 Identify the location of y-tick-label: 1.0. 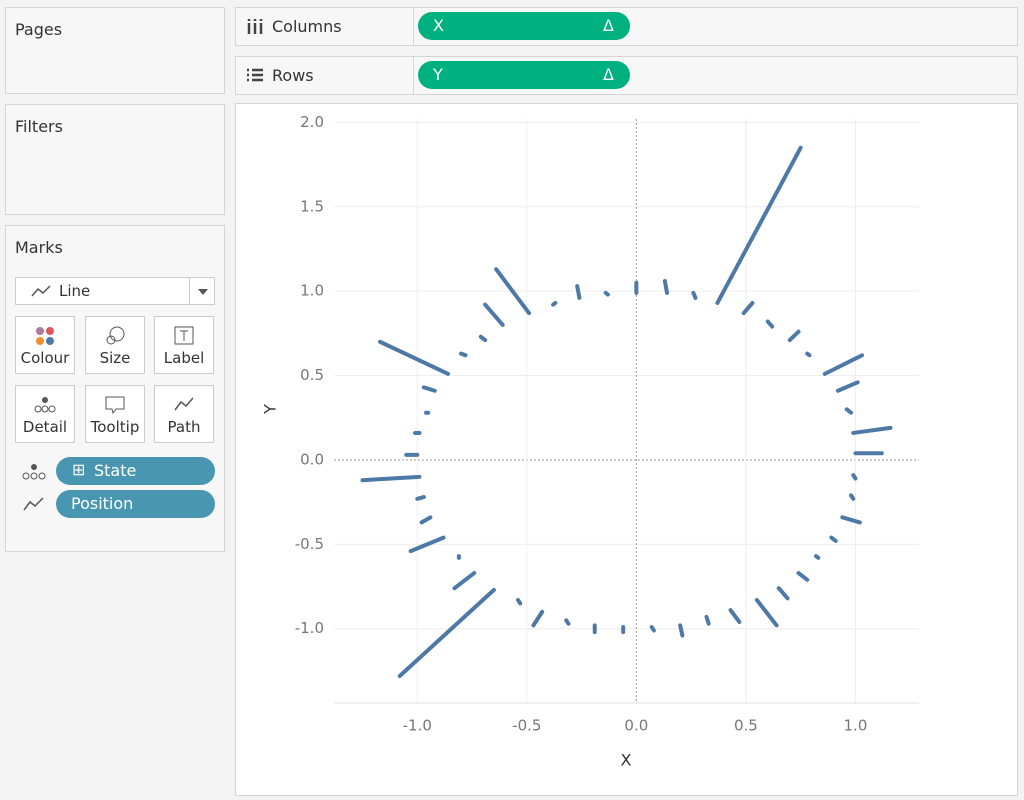
(312, 291).